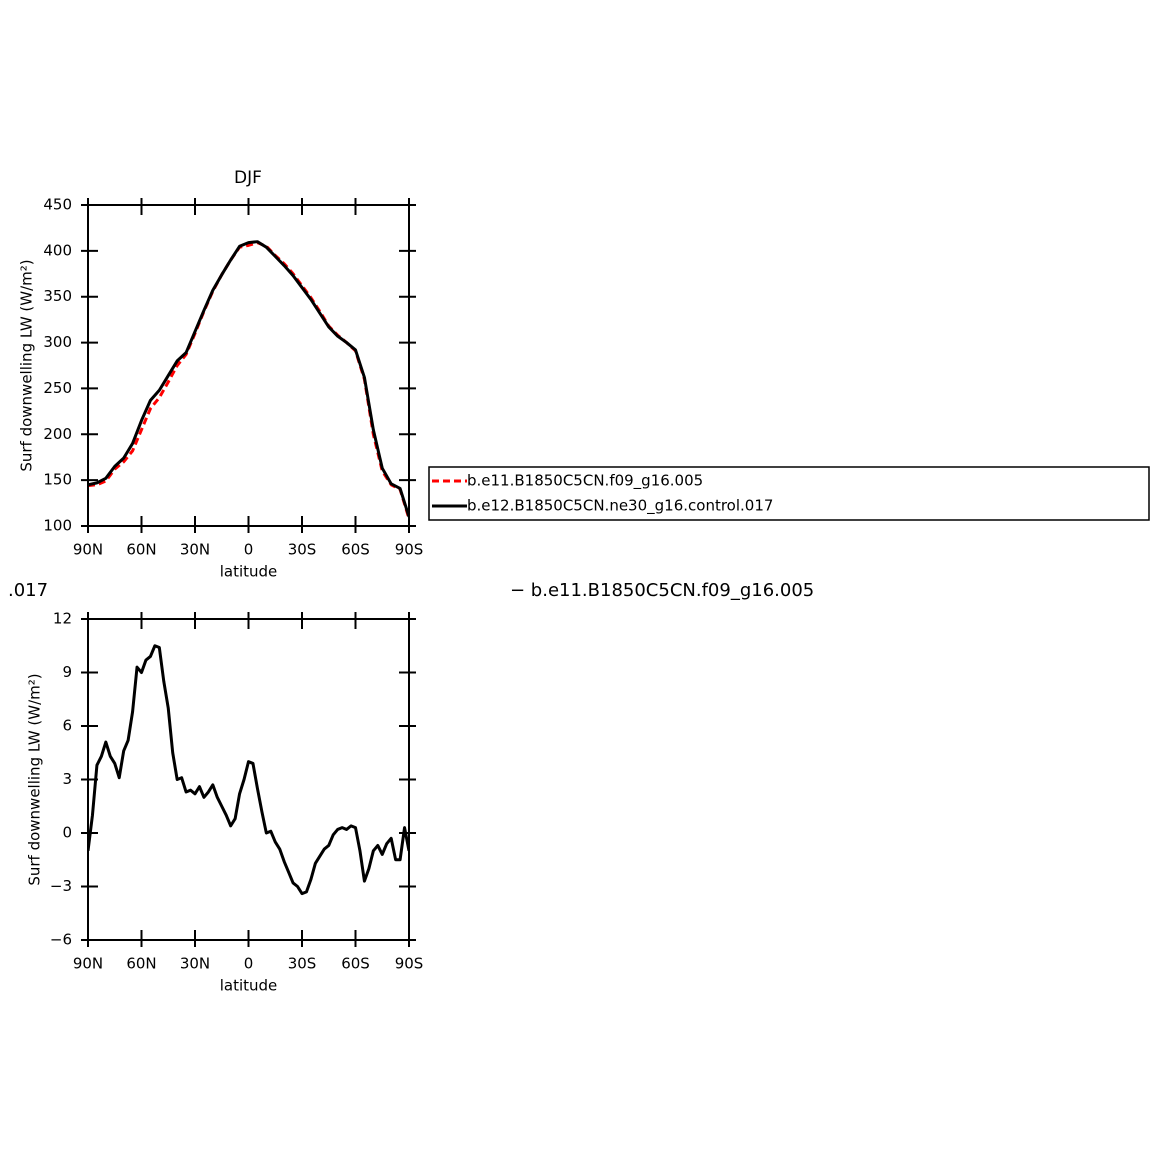 The image size is (1167, 1163). Describe the element at coordinates (57, 342) in the screenshot. I see `y-tick-label: 300` at that location.